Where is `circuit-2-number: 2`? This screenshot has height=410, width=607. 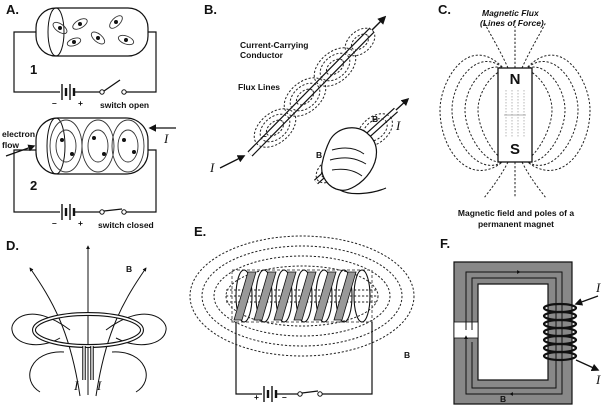
circuit-2-number: 2 is located at coordinates (33, 185).